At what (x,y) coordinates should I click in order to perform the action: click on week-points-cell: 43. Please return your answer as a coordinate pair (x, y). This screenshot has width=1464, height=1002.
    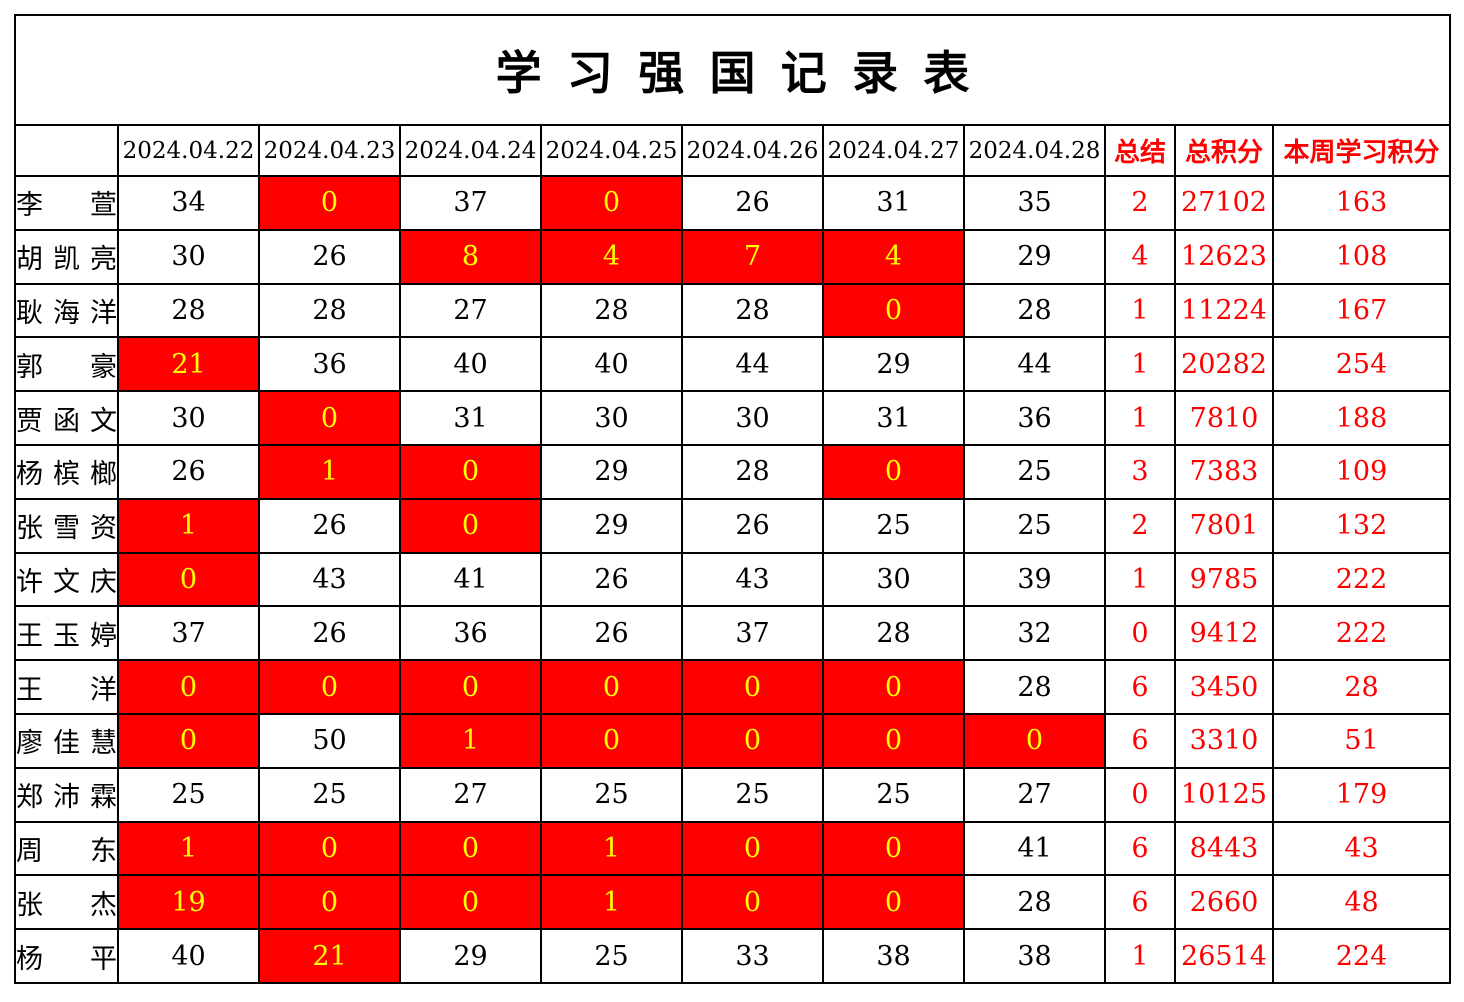
    Looking at the image, I should click on (1361, 848).